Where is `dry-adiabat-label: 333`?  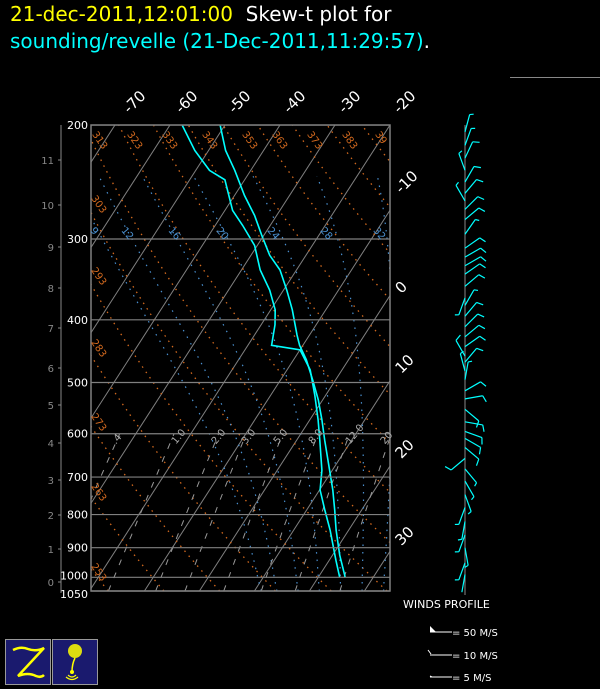 dry-adiabat-label: 333 is located at coordinates (169, 141).